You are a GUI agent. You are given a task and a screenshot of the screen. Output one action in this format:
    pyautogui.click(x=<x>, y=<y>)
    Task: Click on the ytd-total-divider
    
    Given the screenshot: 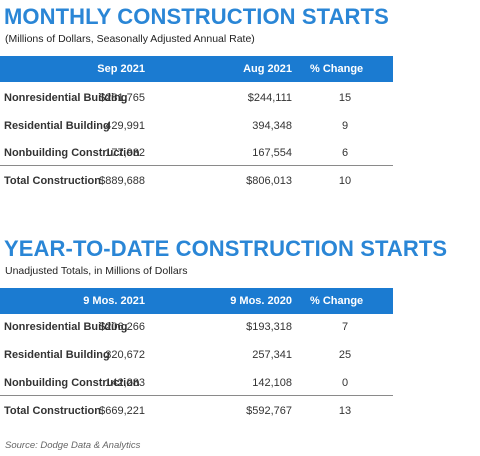 What is the action you would take?
    pyautogui.click(x=196, y=395)
    